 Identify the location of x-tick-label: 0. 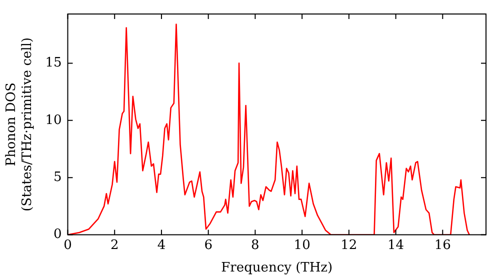
(68, 245).